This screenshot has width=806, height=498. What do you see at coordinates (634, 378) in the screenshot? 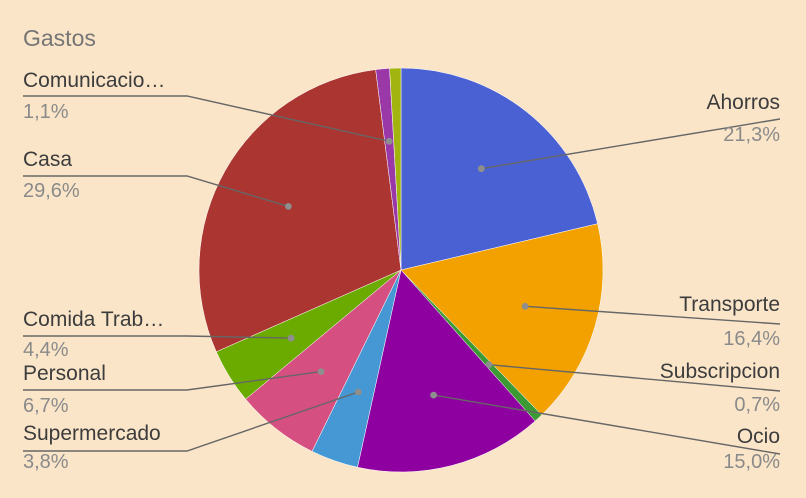
I see `leader-line-subscripcion` at bounding box center [634, 378].